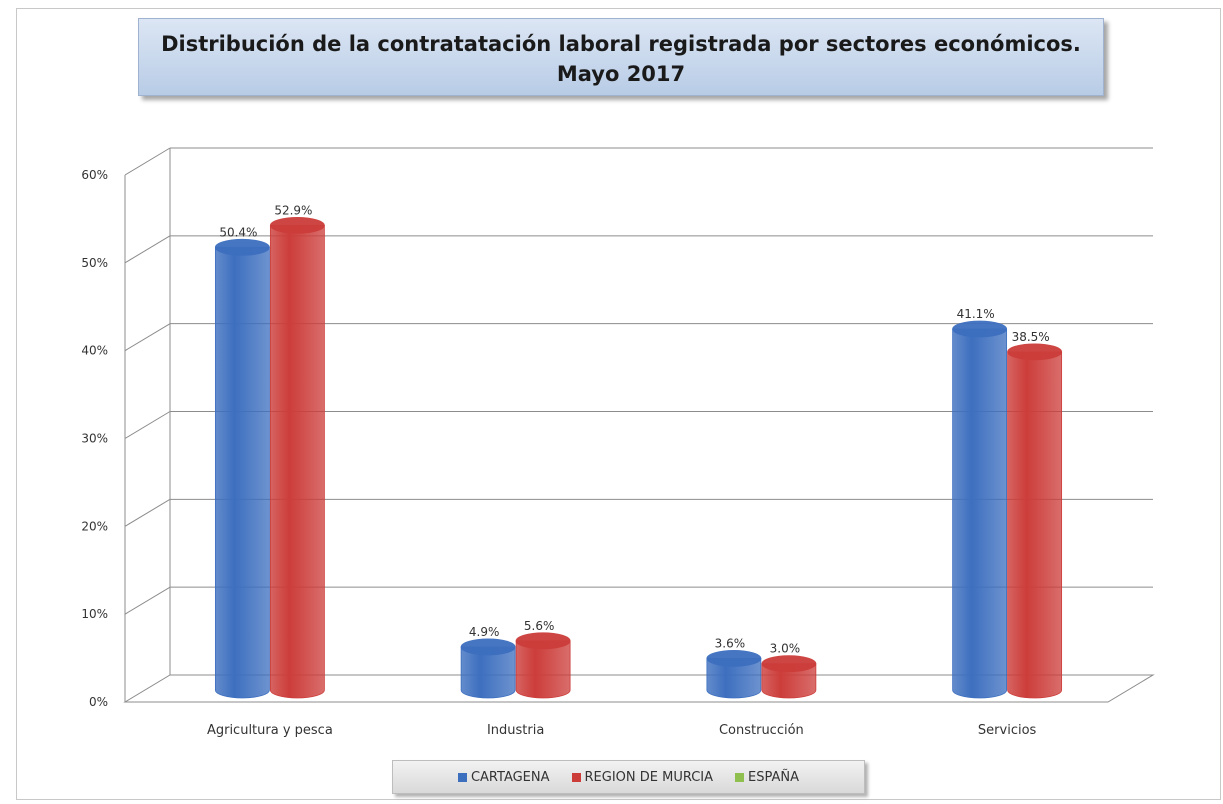 Image resolution: width=1223 pixels, height=804 pixels. I want to click on y-tick-label: 40%, so click(94, 351).